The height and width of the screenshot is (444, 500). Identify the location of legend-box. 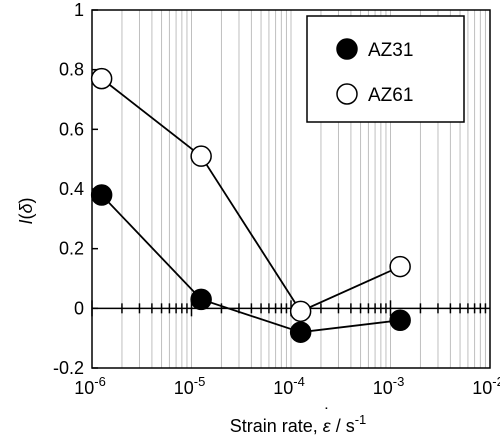
(385, 69).